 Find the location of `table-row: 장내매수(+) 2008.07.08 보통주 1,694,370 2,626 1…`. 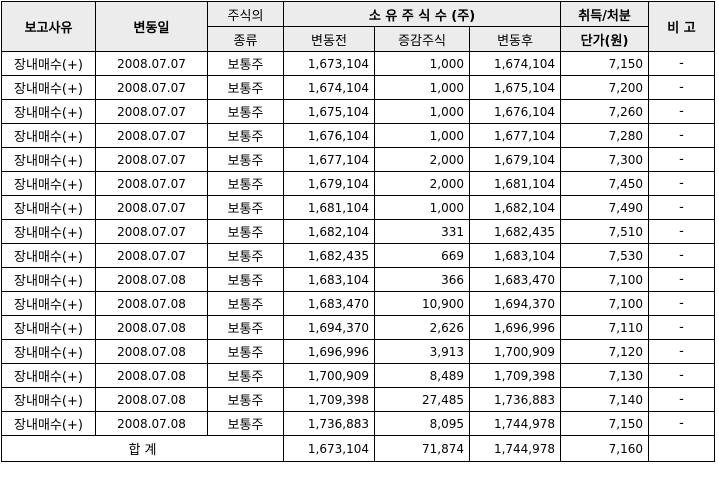

table-row: 장내매수(+) 2008.07.08 보통주 1,694,370 2,626 1… is located at coordinates (358, 327).